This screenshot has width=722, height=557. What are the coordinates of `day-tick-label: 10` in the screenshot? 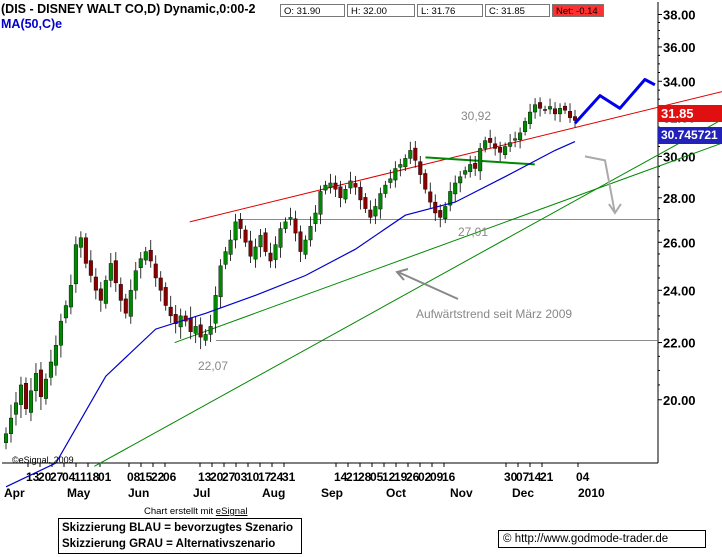 It's located at (253, 477).